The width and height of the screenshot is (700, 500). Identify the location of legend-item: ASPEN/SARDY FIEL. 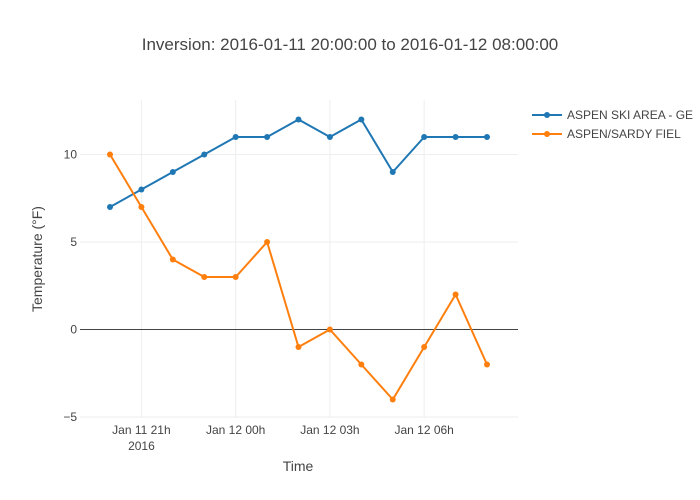
(606, 134).